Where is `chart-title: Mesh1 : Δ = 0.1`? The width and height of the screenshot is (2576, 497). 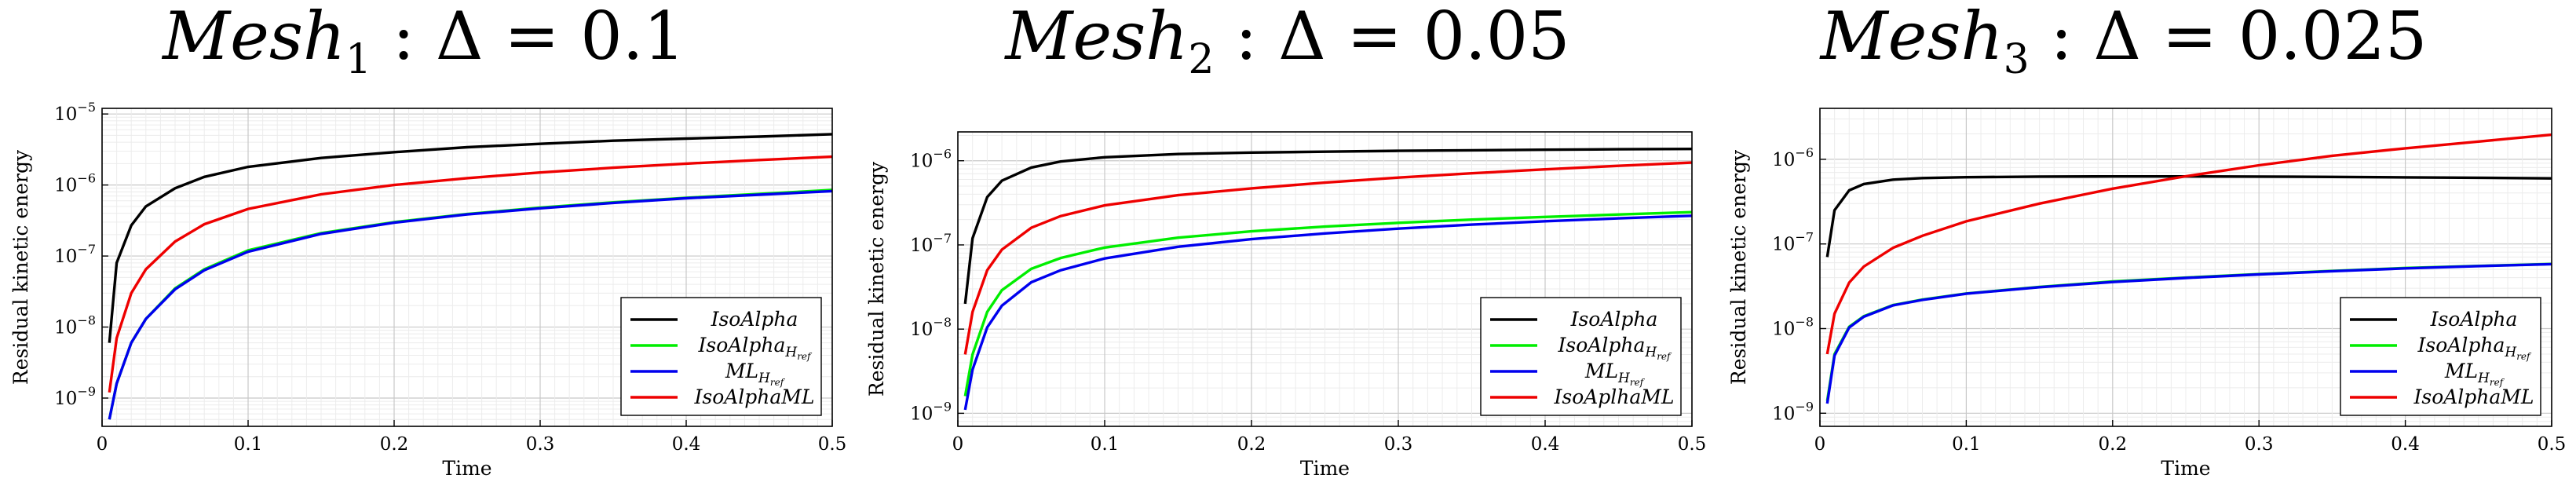 chart-title: Mesh1 : Δ = 0.1 is located at coordinates (423, 41).